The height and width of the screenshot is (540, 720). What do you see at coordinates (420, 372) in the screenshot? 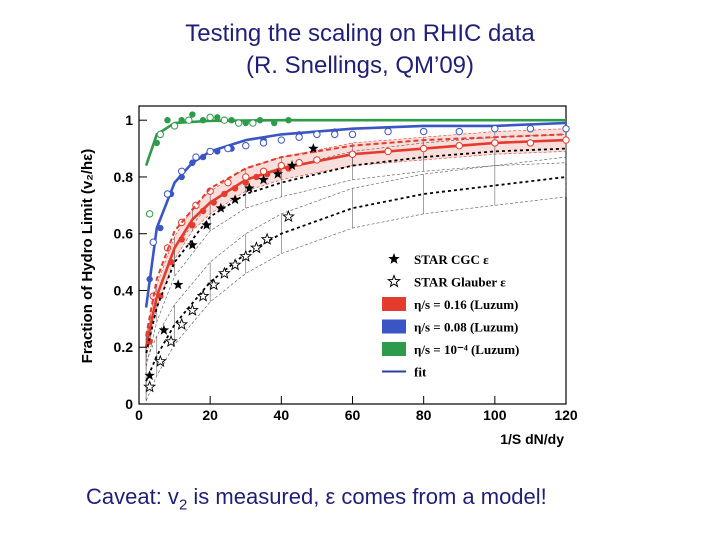
I see `legend-label: fit` at bounding box center [420, 372].